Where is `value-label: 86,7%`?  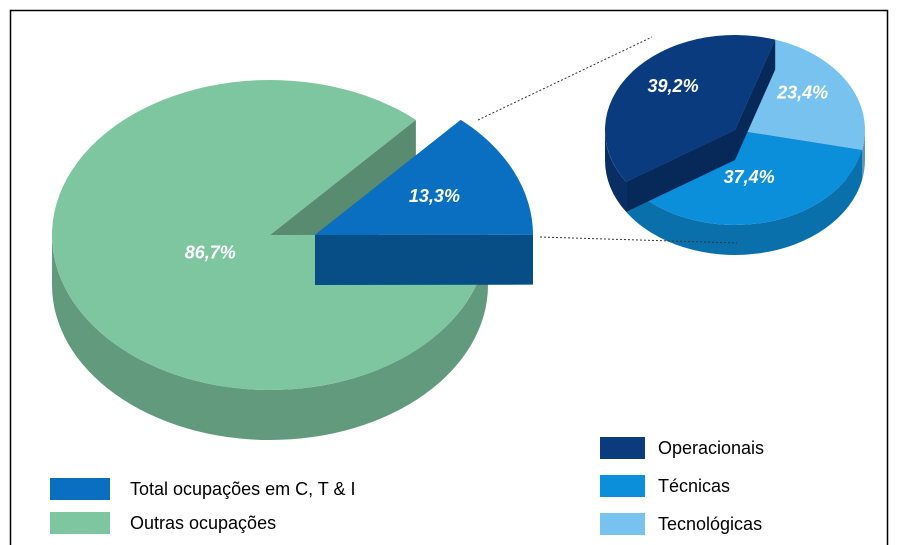
value-label: 86,7% is located at coordinates (210, 253).